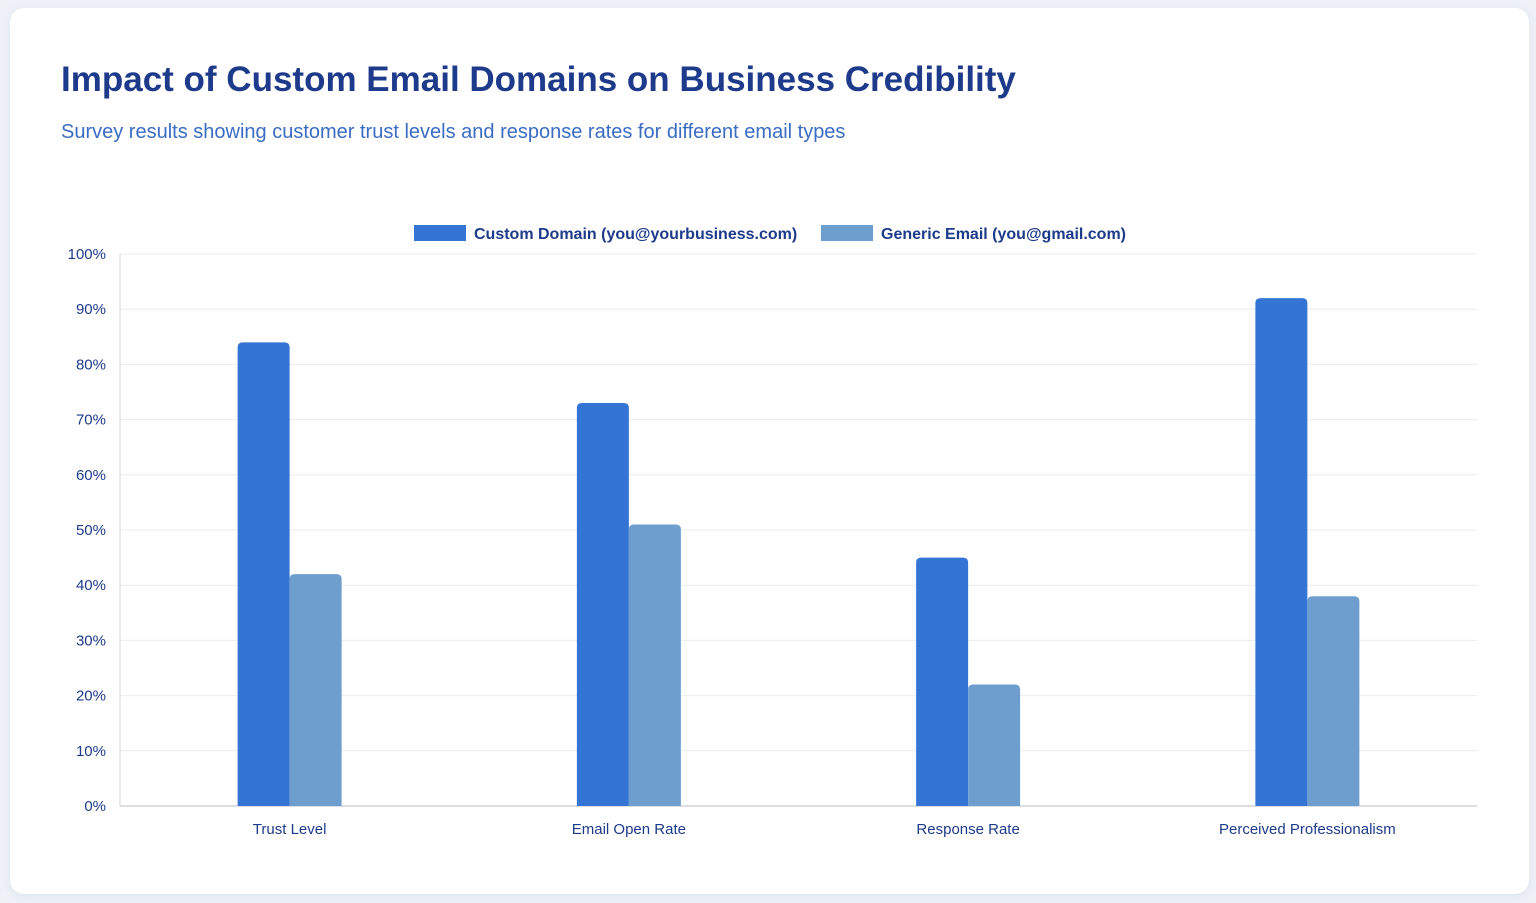 The width and height of the screenshot is (1536, 903). What do you see at coordinates (87, 254) in the screenshot?
I see `y-tick-label: 100%` at bounding box center [87, 254].